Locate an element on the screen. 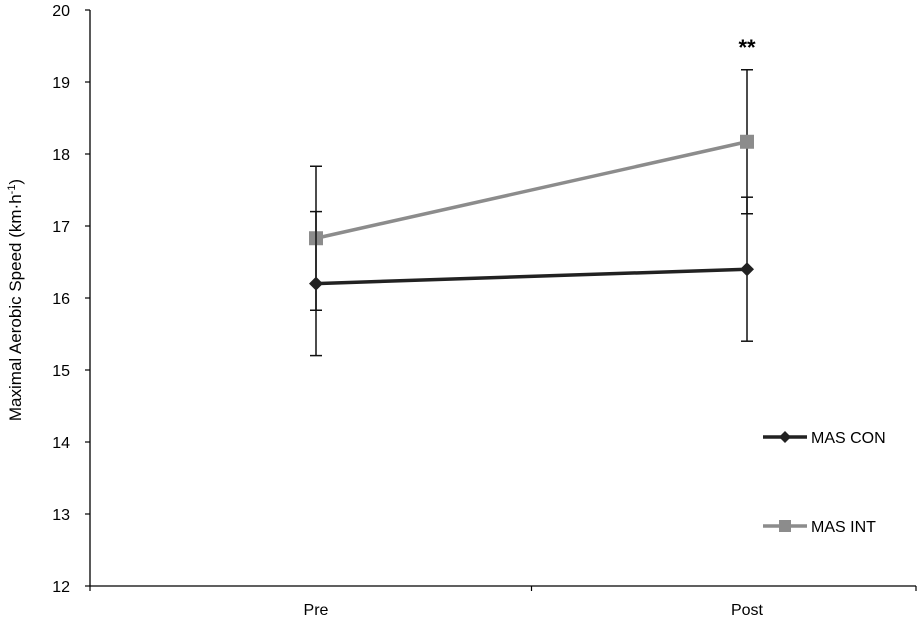 The height and width of the screenshot is (621, 918). x-tick-label: Pre is located at coordinates (316, 610).